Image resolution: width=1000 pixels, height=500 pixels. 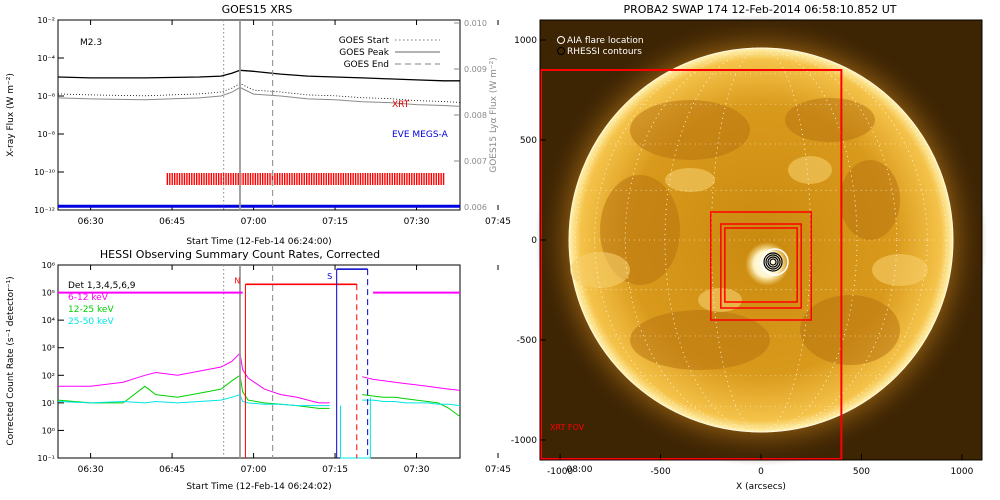 What do you see at coordinates (561, 40) in the screenshot?
I see `legend-aia-symbol` at bounding box center [561, 40].